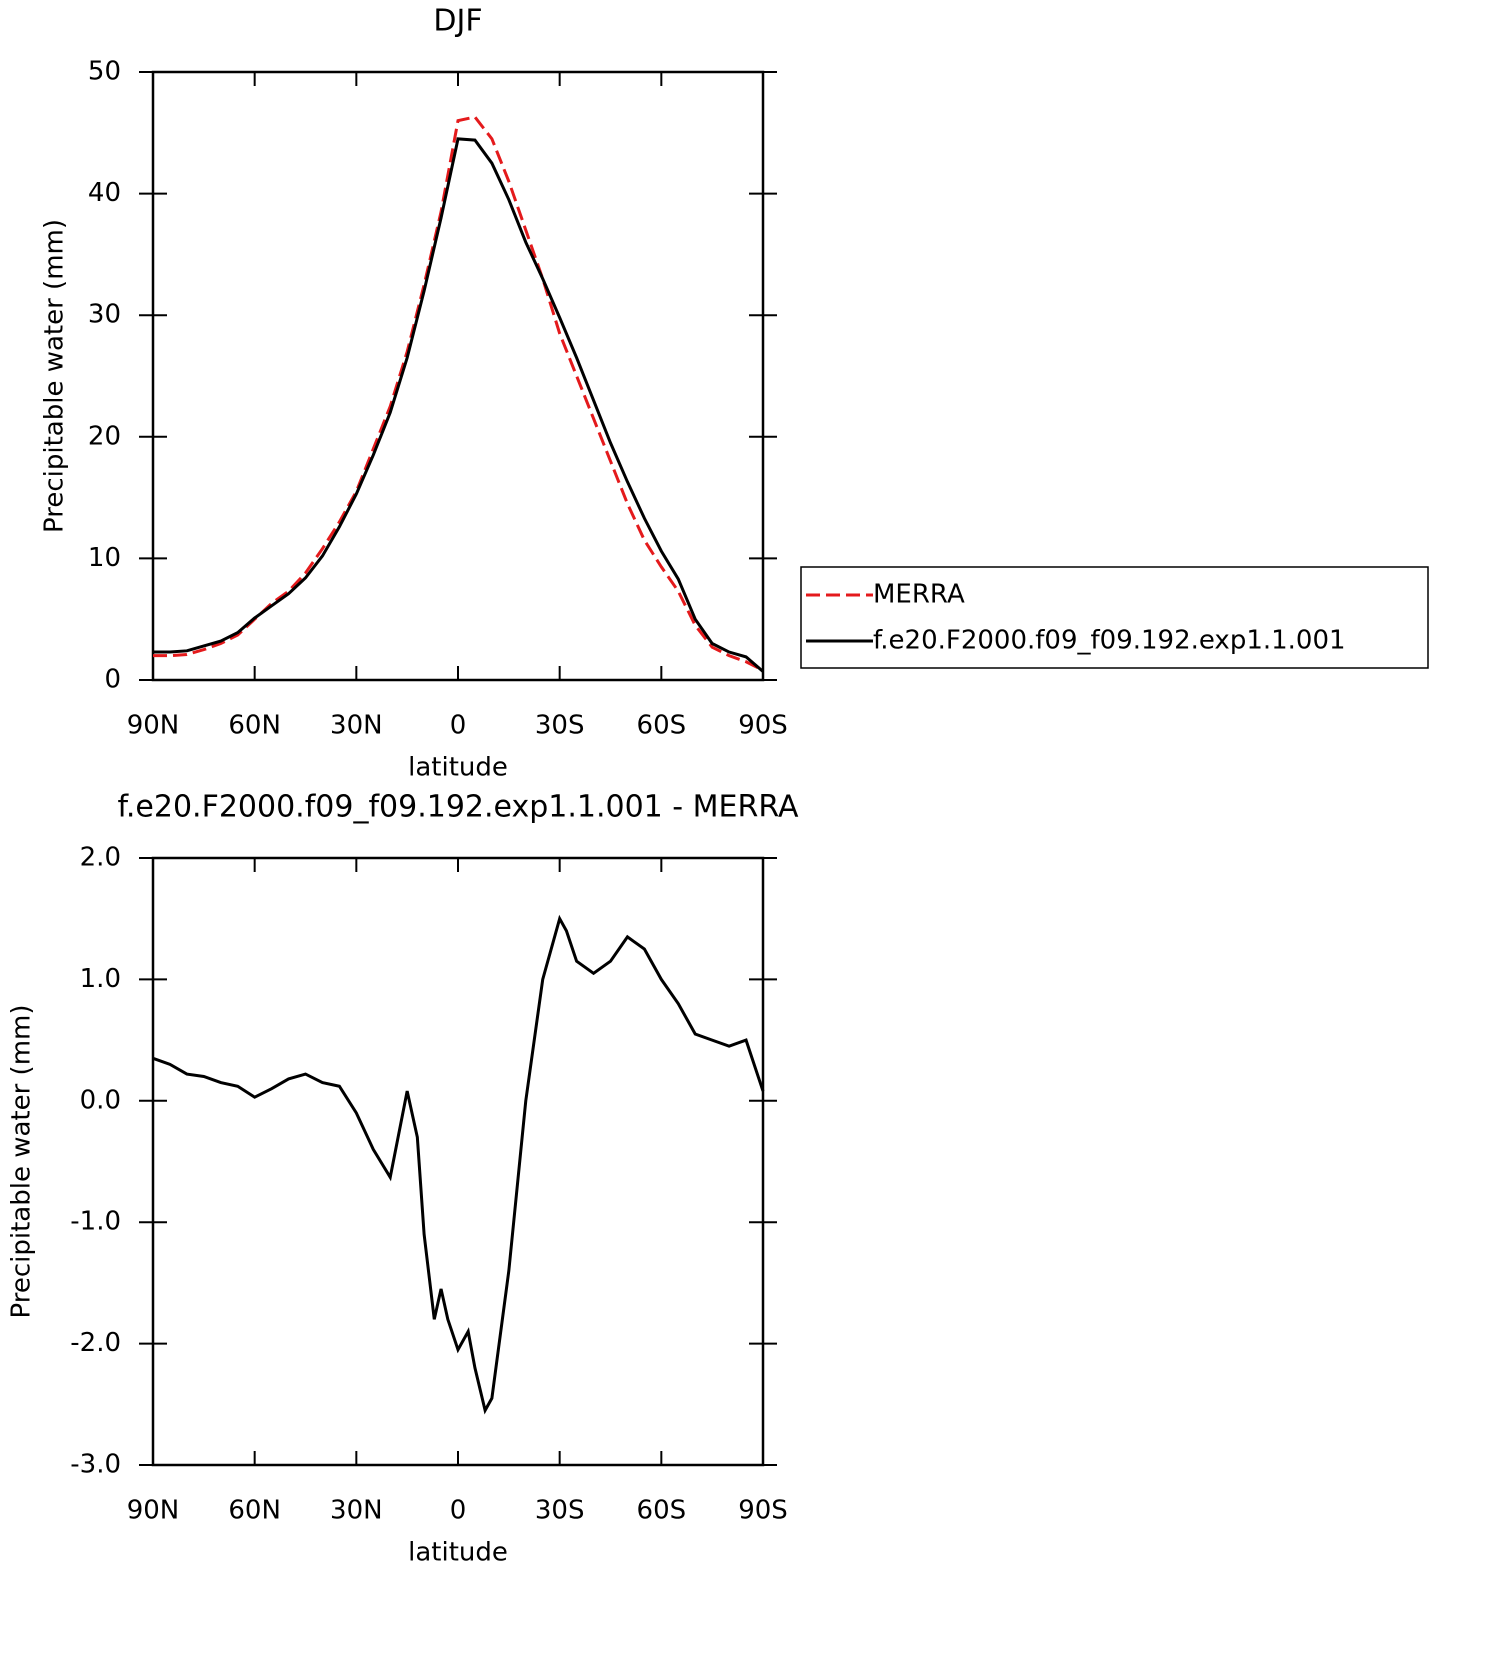 Image resolution: width=1512 pixels, height=1654 pixels. What do you see at coordinates (104, 436) in the screenshot?
I see `y-tick-label: 20` at bounding box center [104, 436].